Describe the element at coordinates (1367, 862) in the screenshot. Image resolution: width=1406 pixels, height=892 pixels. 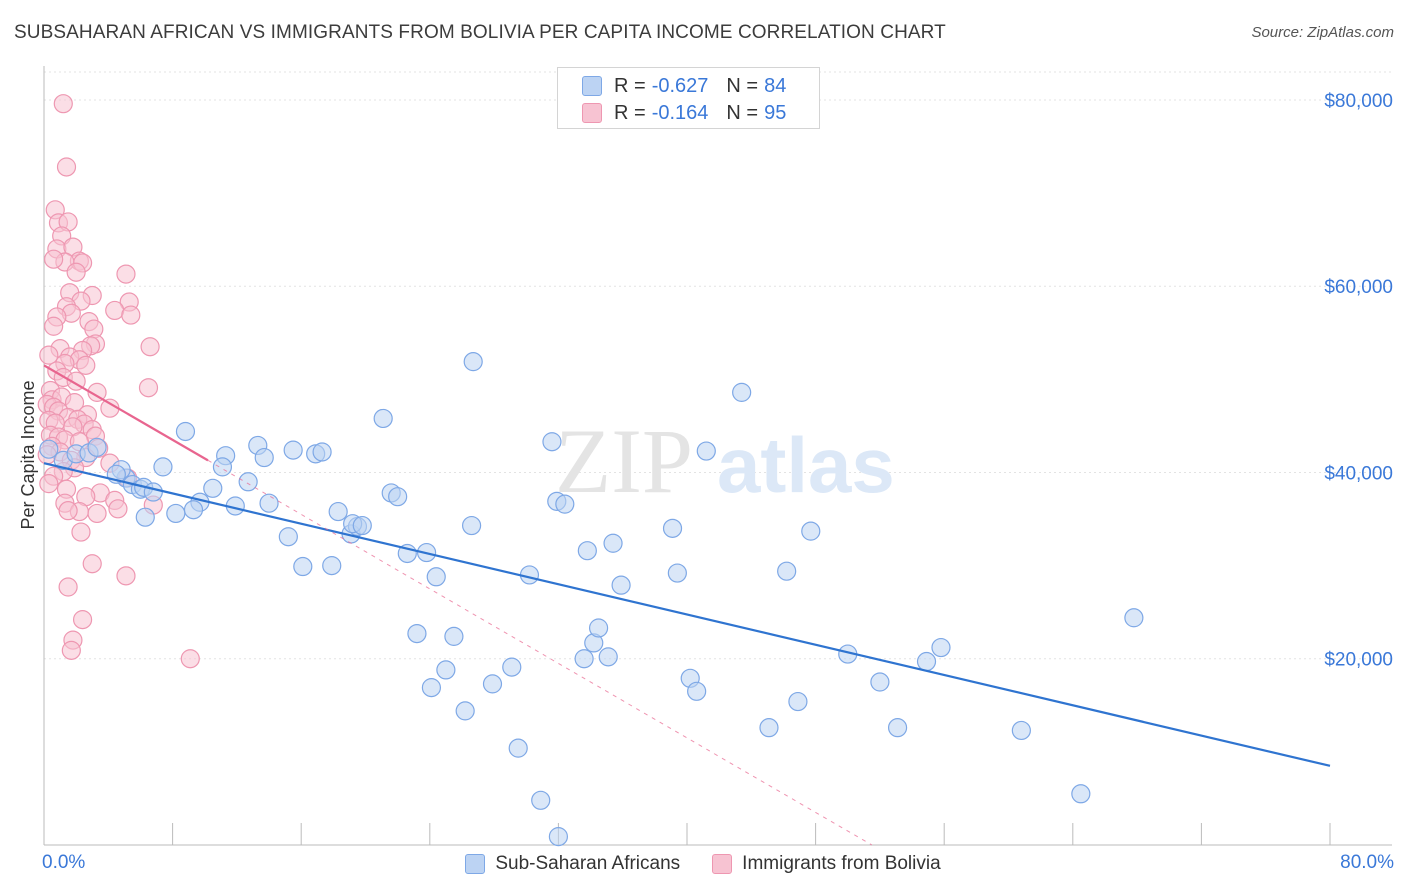
I see `x-axis-max-label: 80.0%` at that location.